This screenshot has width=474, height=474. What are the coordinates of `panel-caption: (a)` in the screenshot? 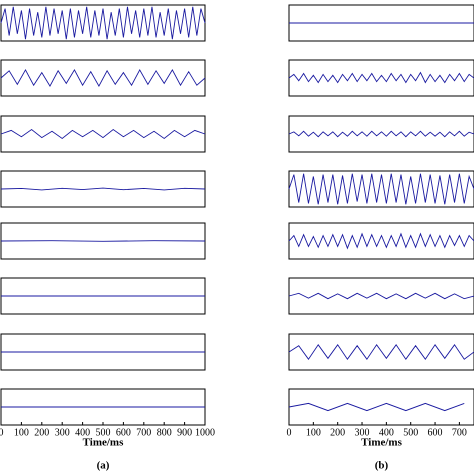 It's located at (103, 466).